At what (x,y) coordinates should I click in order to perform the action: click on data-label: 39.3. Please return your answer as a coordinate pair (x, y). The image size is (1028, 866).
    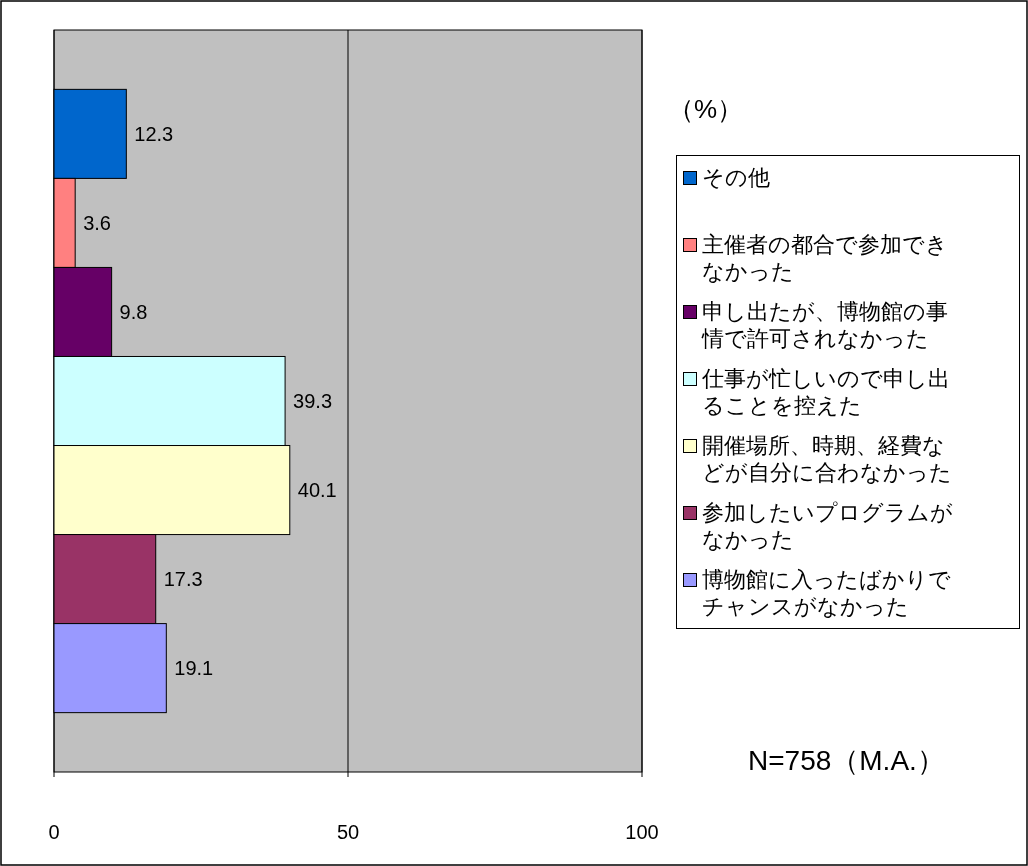
    Looking at the image, I should click on (313, 401).